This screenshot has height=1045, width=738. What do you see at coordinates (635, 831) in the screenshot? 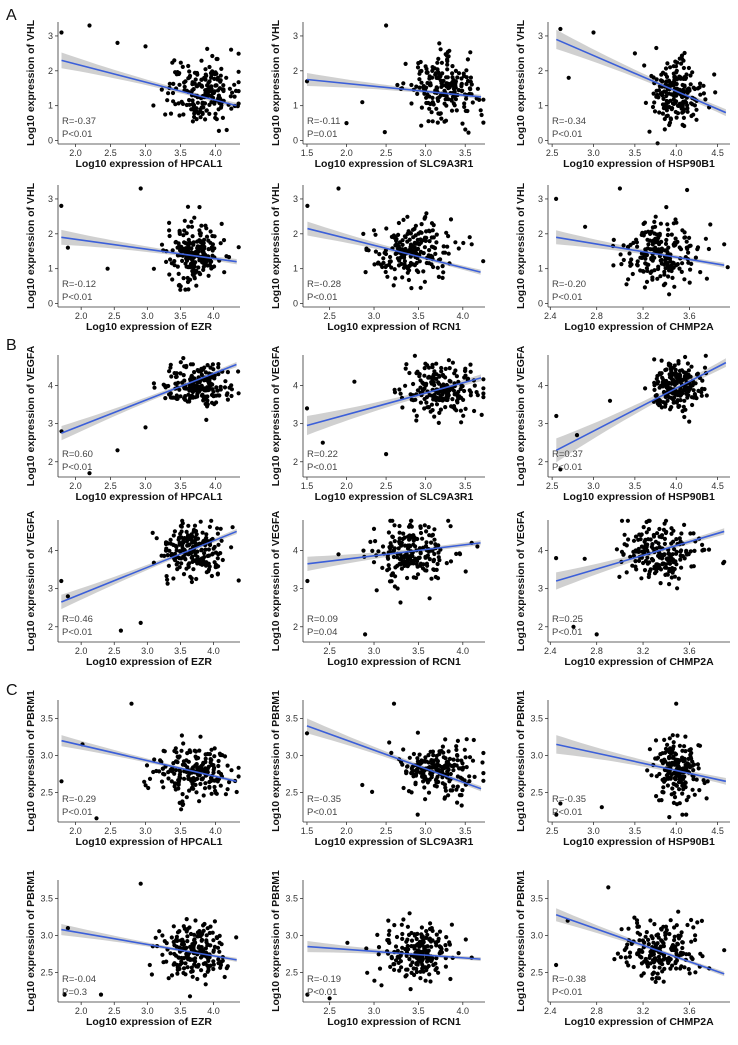
I see `x-tick-label: 3.5` at bounding box center [635, 831].